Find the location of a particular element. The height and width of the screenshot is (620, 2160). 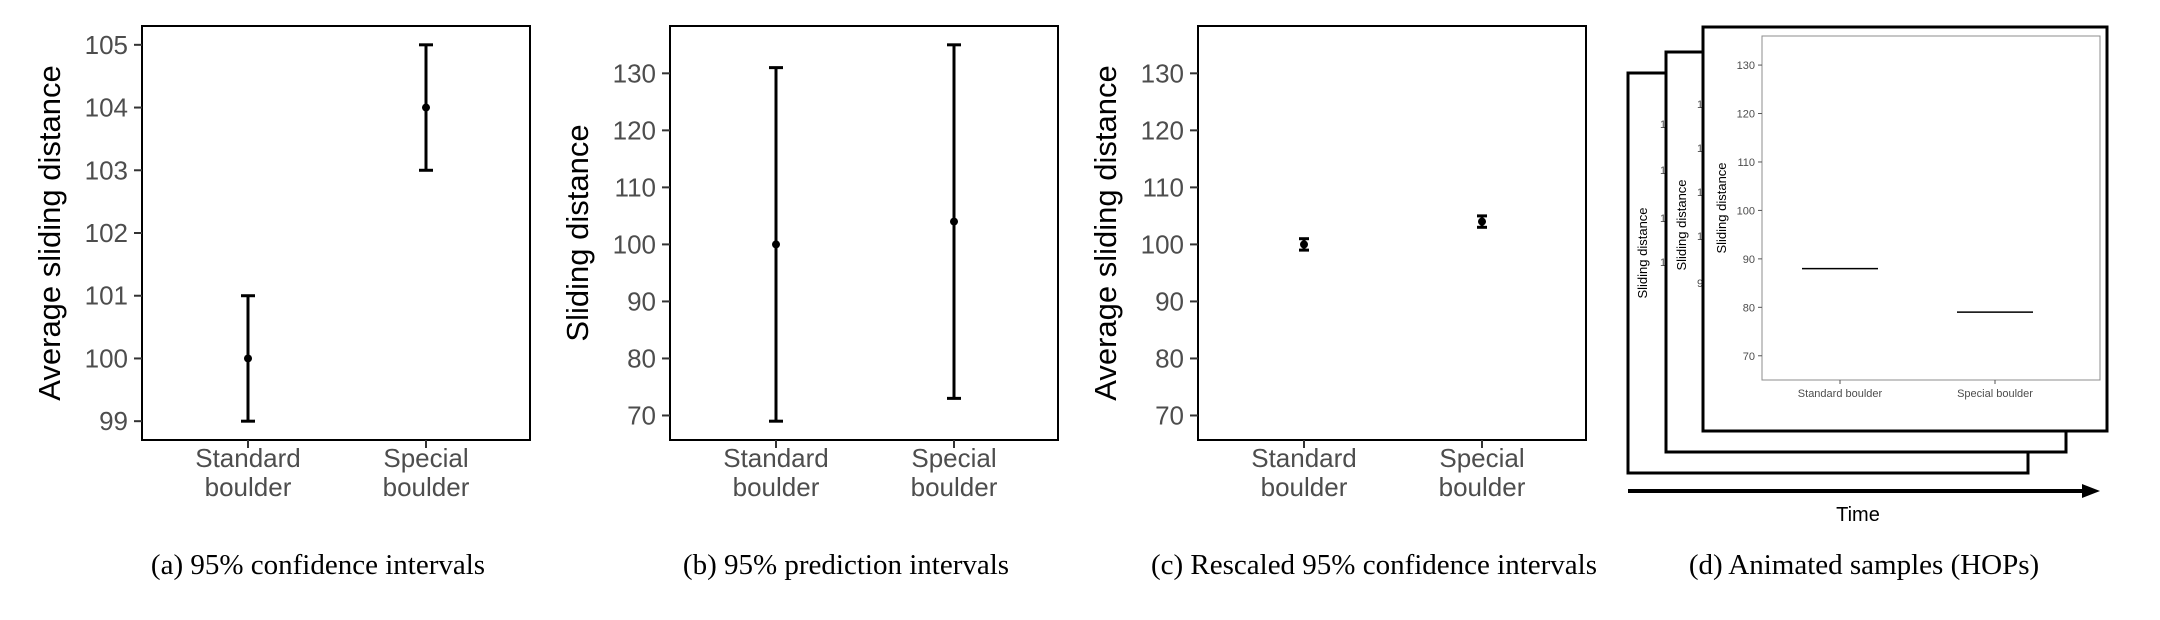

hop-y-tick-label: 120 is located at coordinates (1746, 115).